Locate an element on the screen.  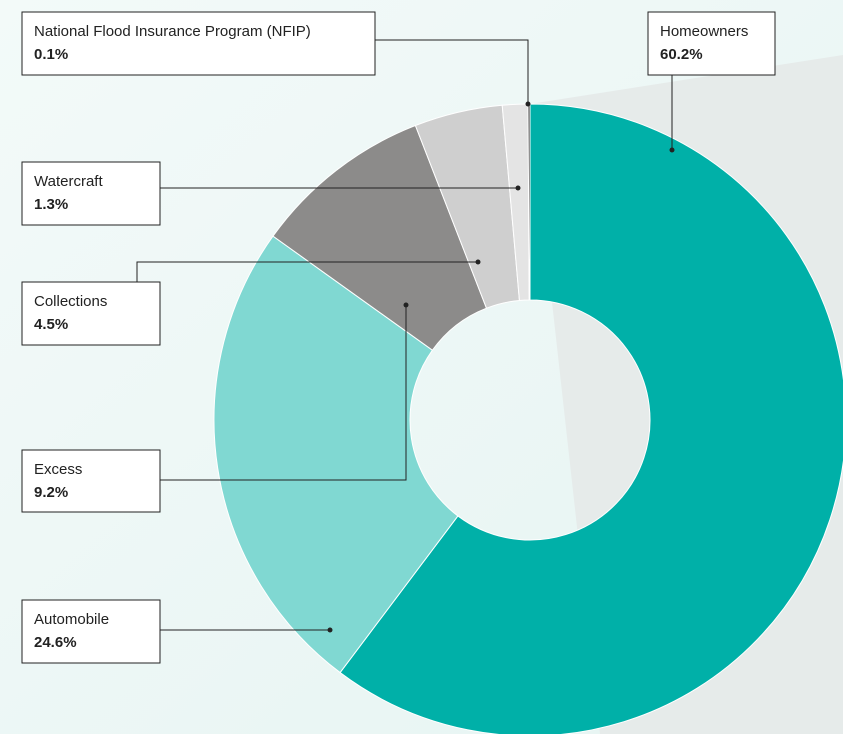
label-name: Collections is located at coordinates (70, 301).